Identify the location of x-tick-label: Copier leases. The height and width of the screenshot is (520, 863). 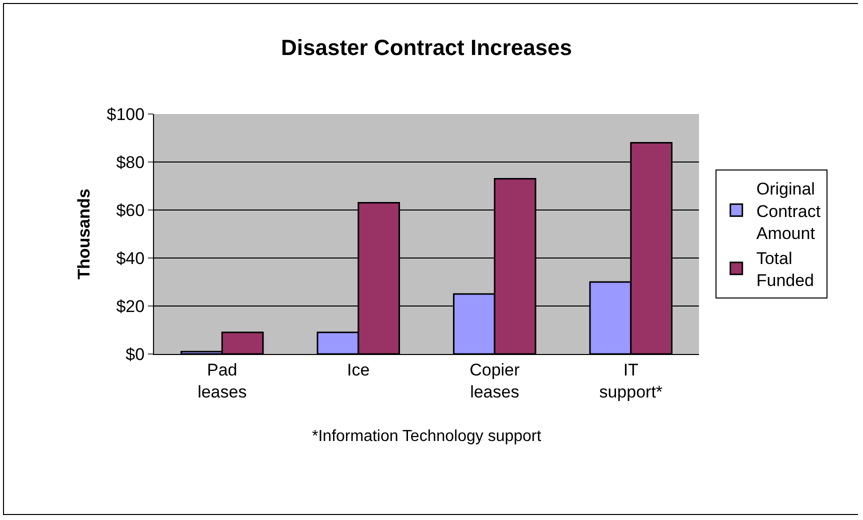
(495, 381).